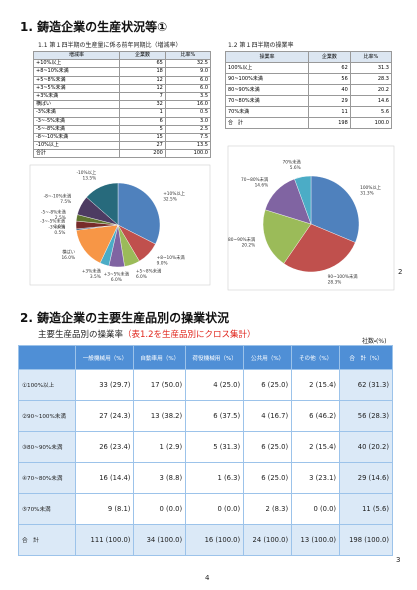 This screenshot has width=417, height=590. What do you see at coordinates (142, 64) in the screenshot?
I see `table-cell: 65` at bounding box center [142, 64].